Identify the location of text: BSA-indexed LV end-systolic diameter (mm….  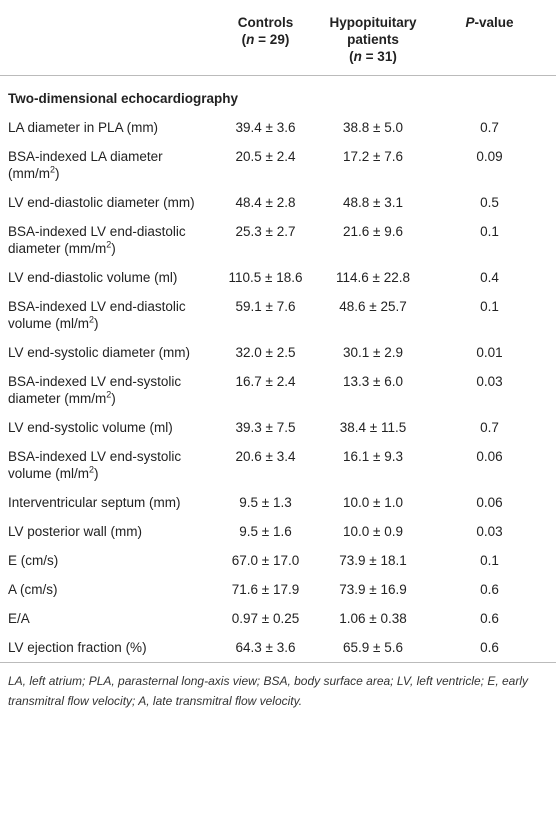
(95, 390).